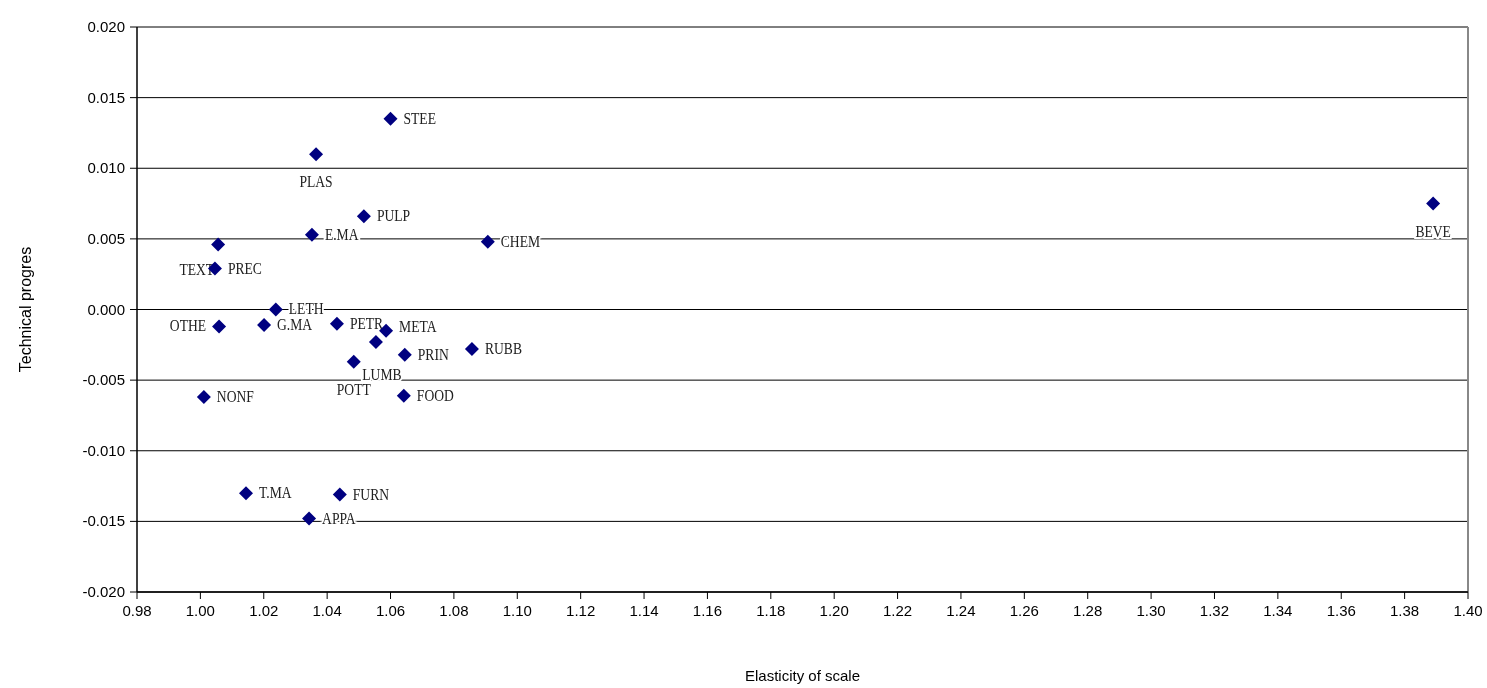  What do you see at coordinates (316, 182) in the screenshot?
I see `annotation: PLAS` at bounding box center [316, 182].